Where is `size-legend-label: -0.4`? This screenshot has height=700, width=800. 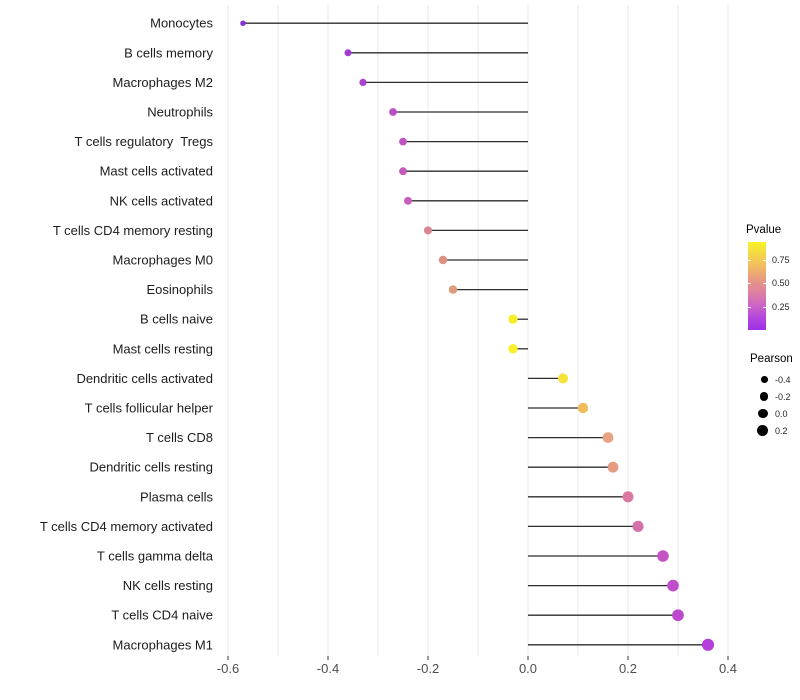 size-legend-label: -0.4 is located at coordinates (783, 379).